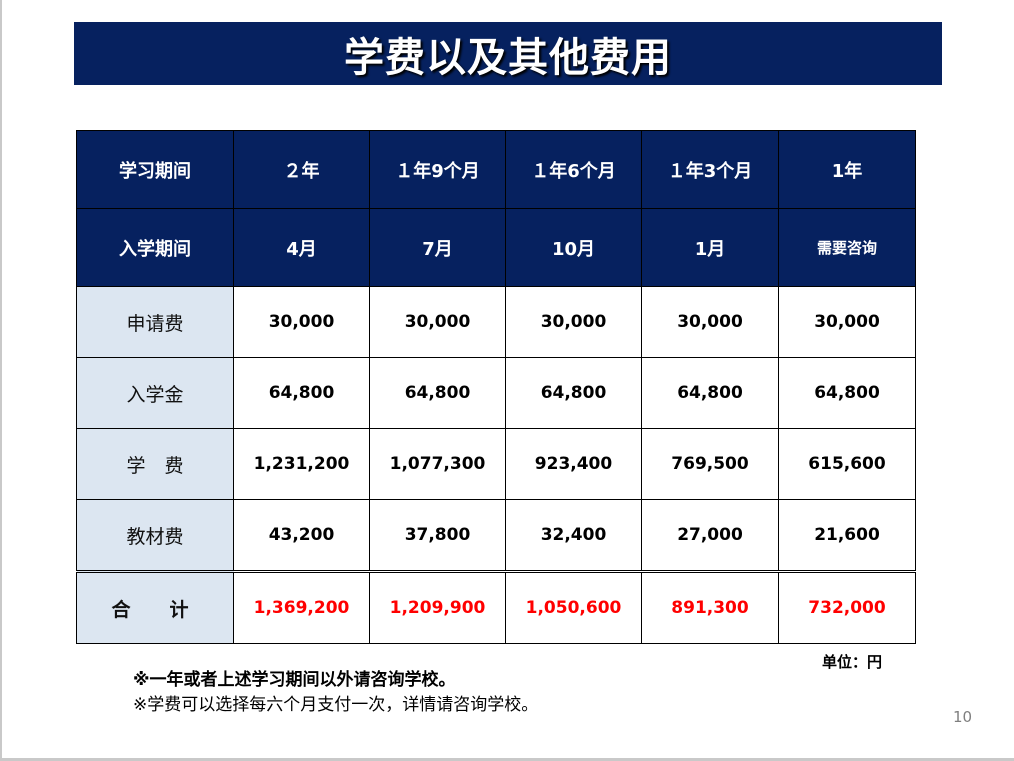  I want to click on study-period-cell: １年6个月, so click(573, 169).